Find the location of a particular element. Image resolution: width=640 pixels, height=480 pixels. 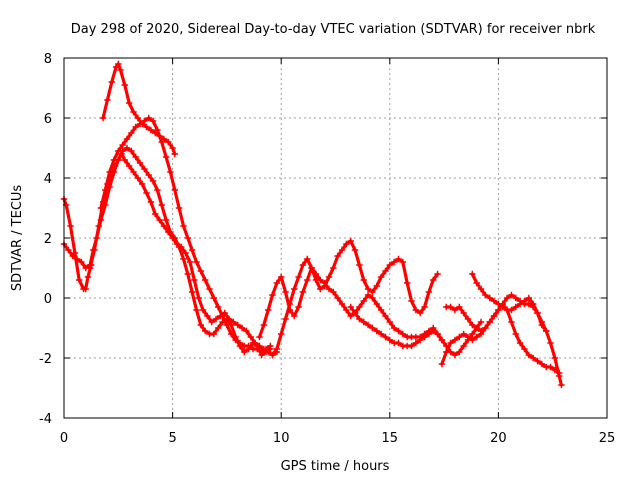

y-tick-label: 2 is located at coordinates (48, 239).